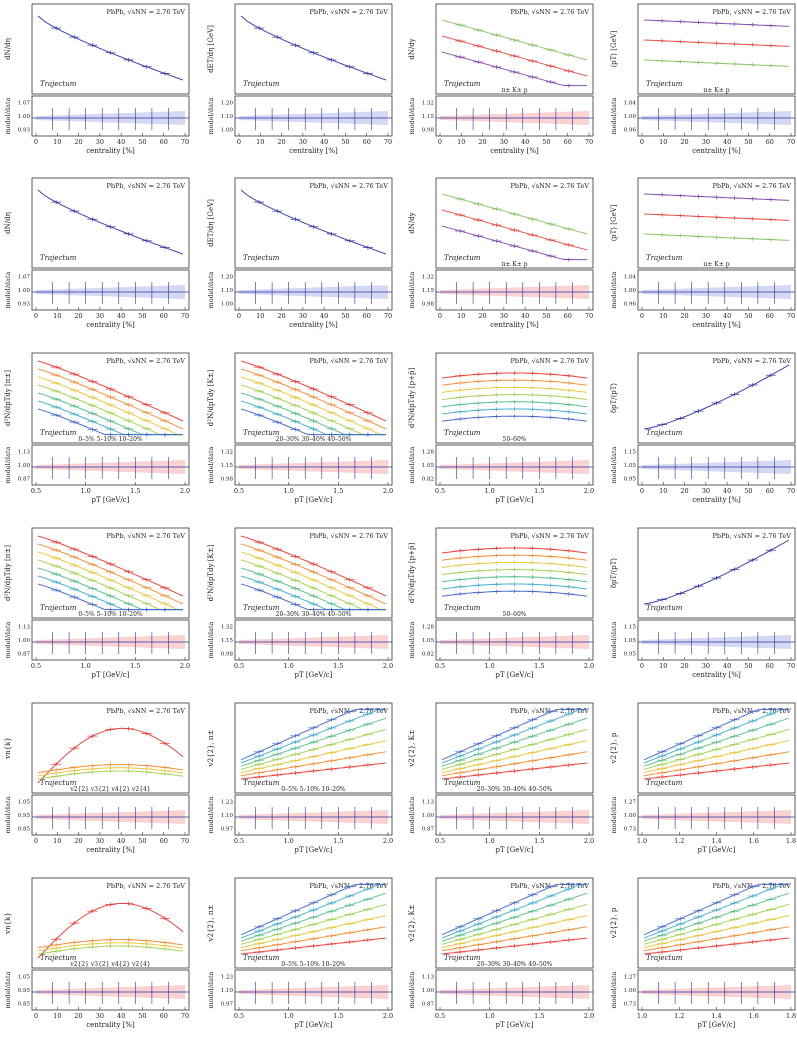 The image size is (797, 1058). I want to click on x-tick-label: 1.6, so click(754, 1016).